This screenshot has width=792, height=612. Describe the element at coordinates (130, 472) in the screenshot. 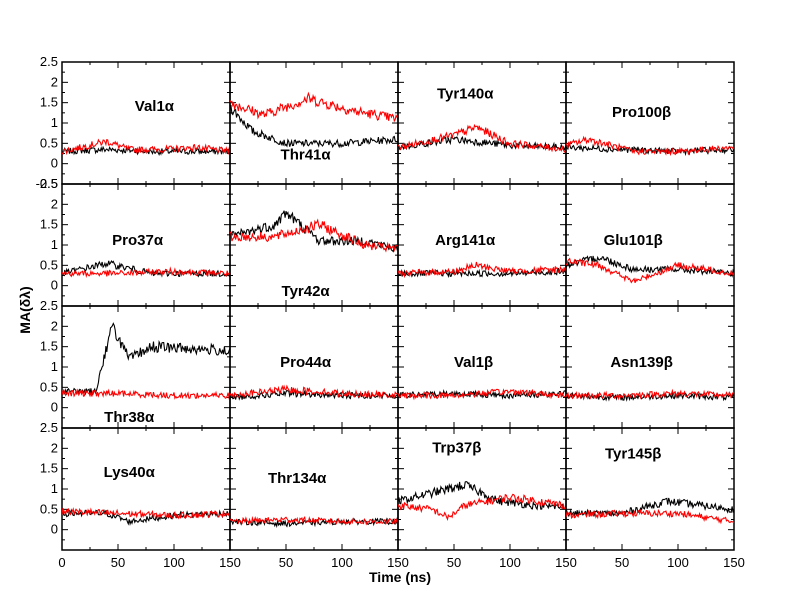

I see `panel-label: Lys40α` at that location.